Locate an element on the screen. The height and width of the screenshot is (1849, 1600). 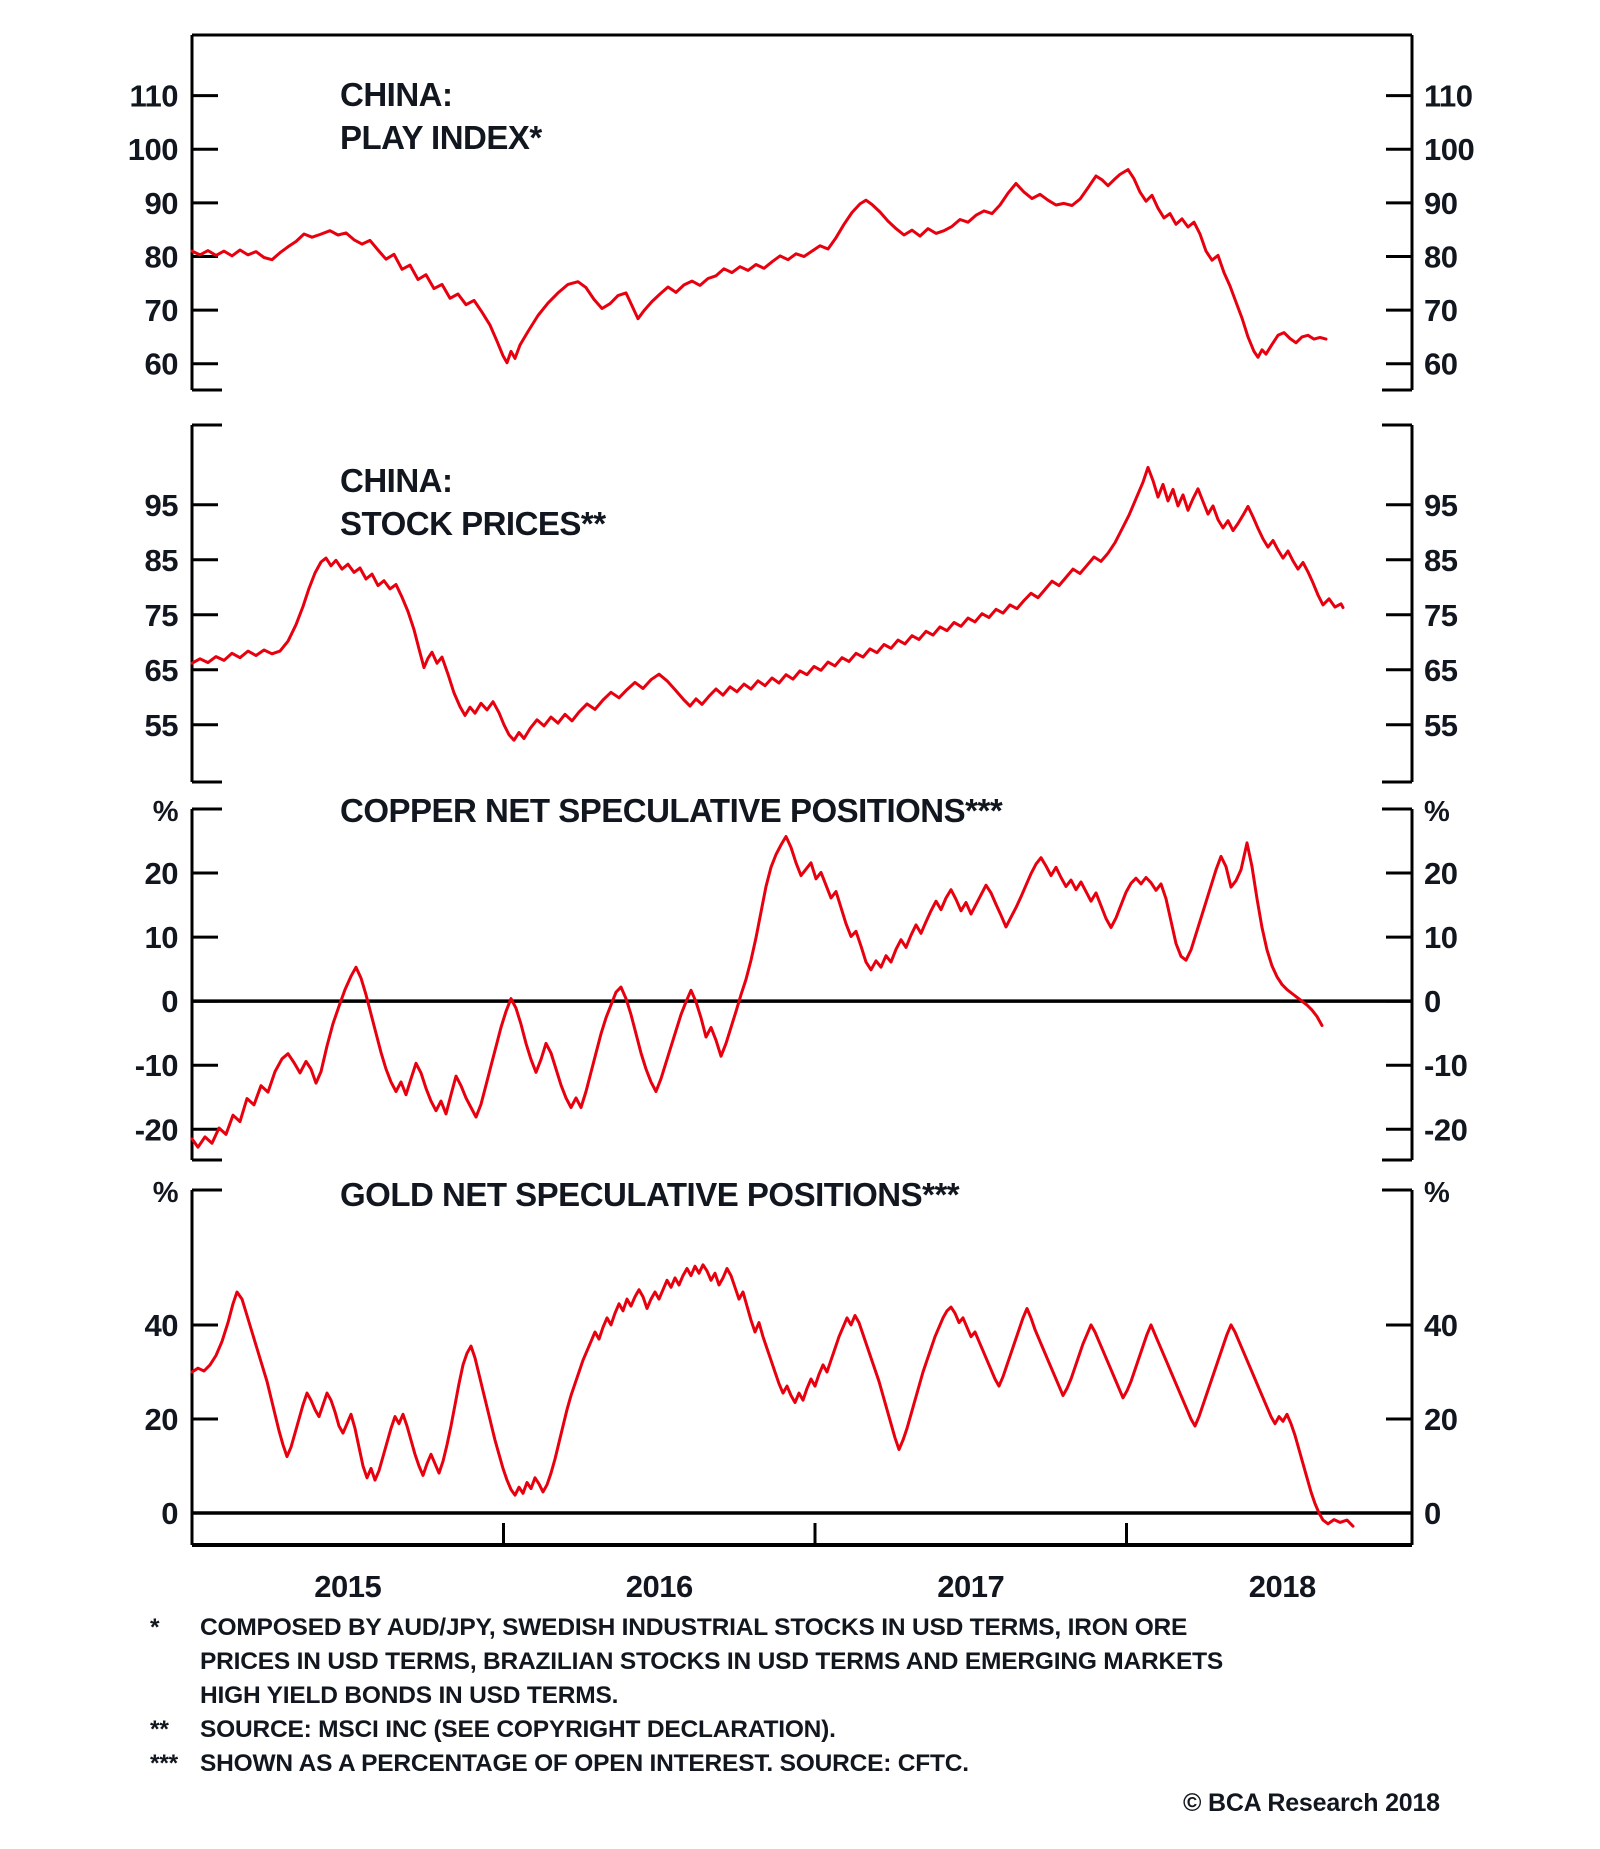
footnote-text: HIGH YIELD BONDS IN USD TERMS. is located at coordinates (409, 1695).